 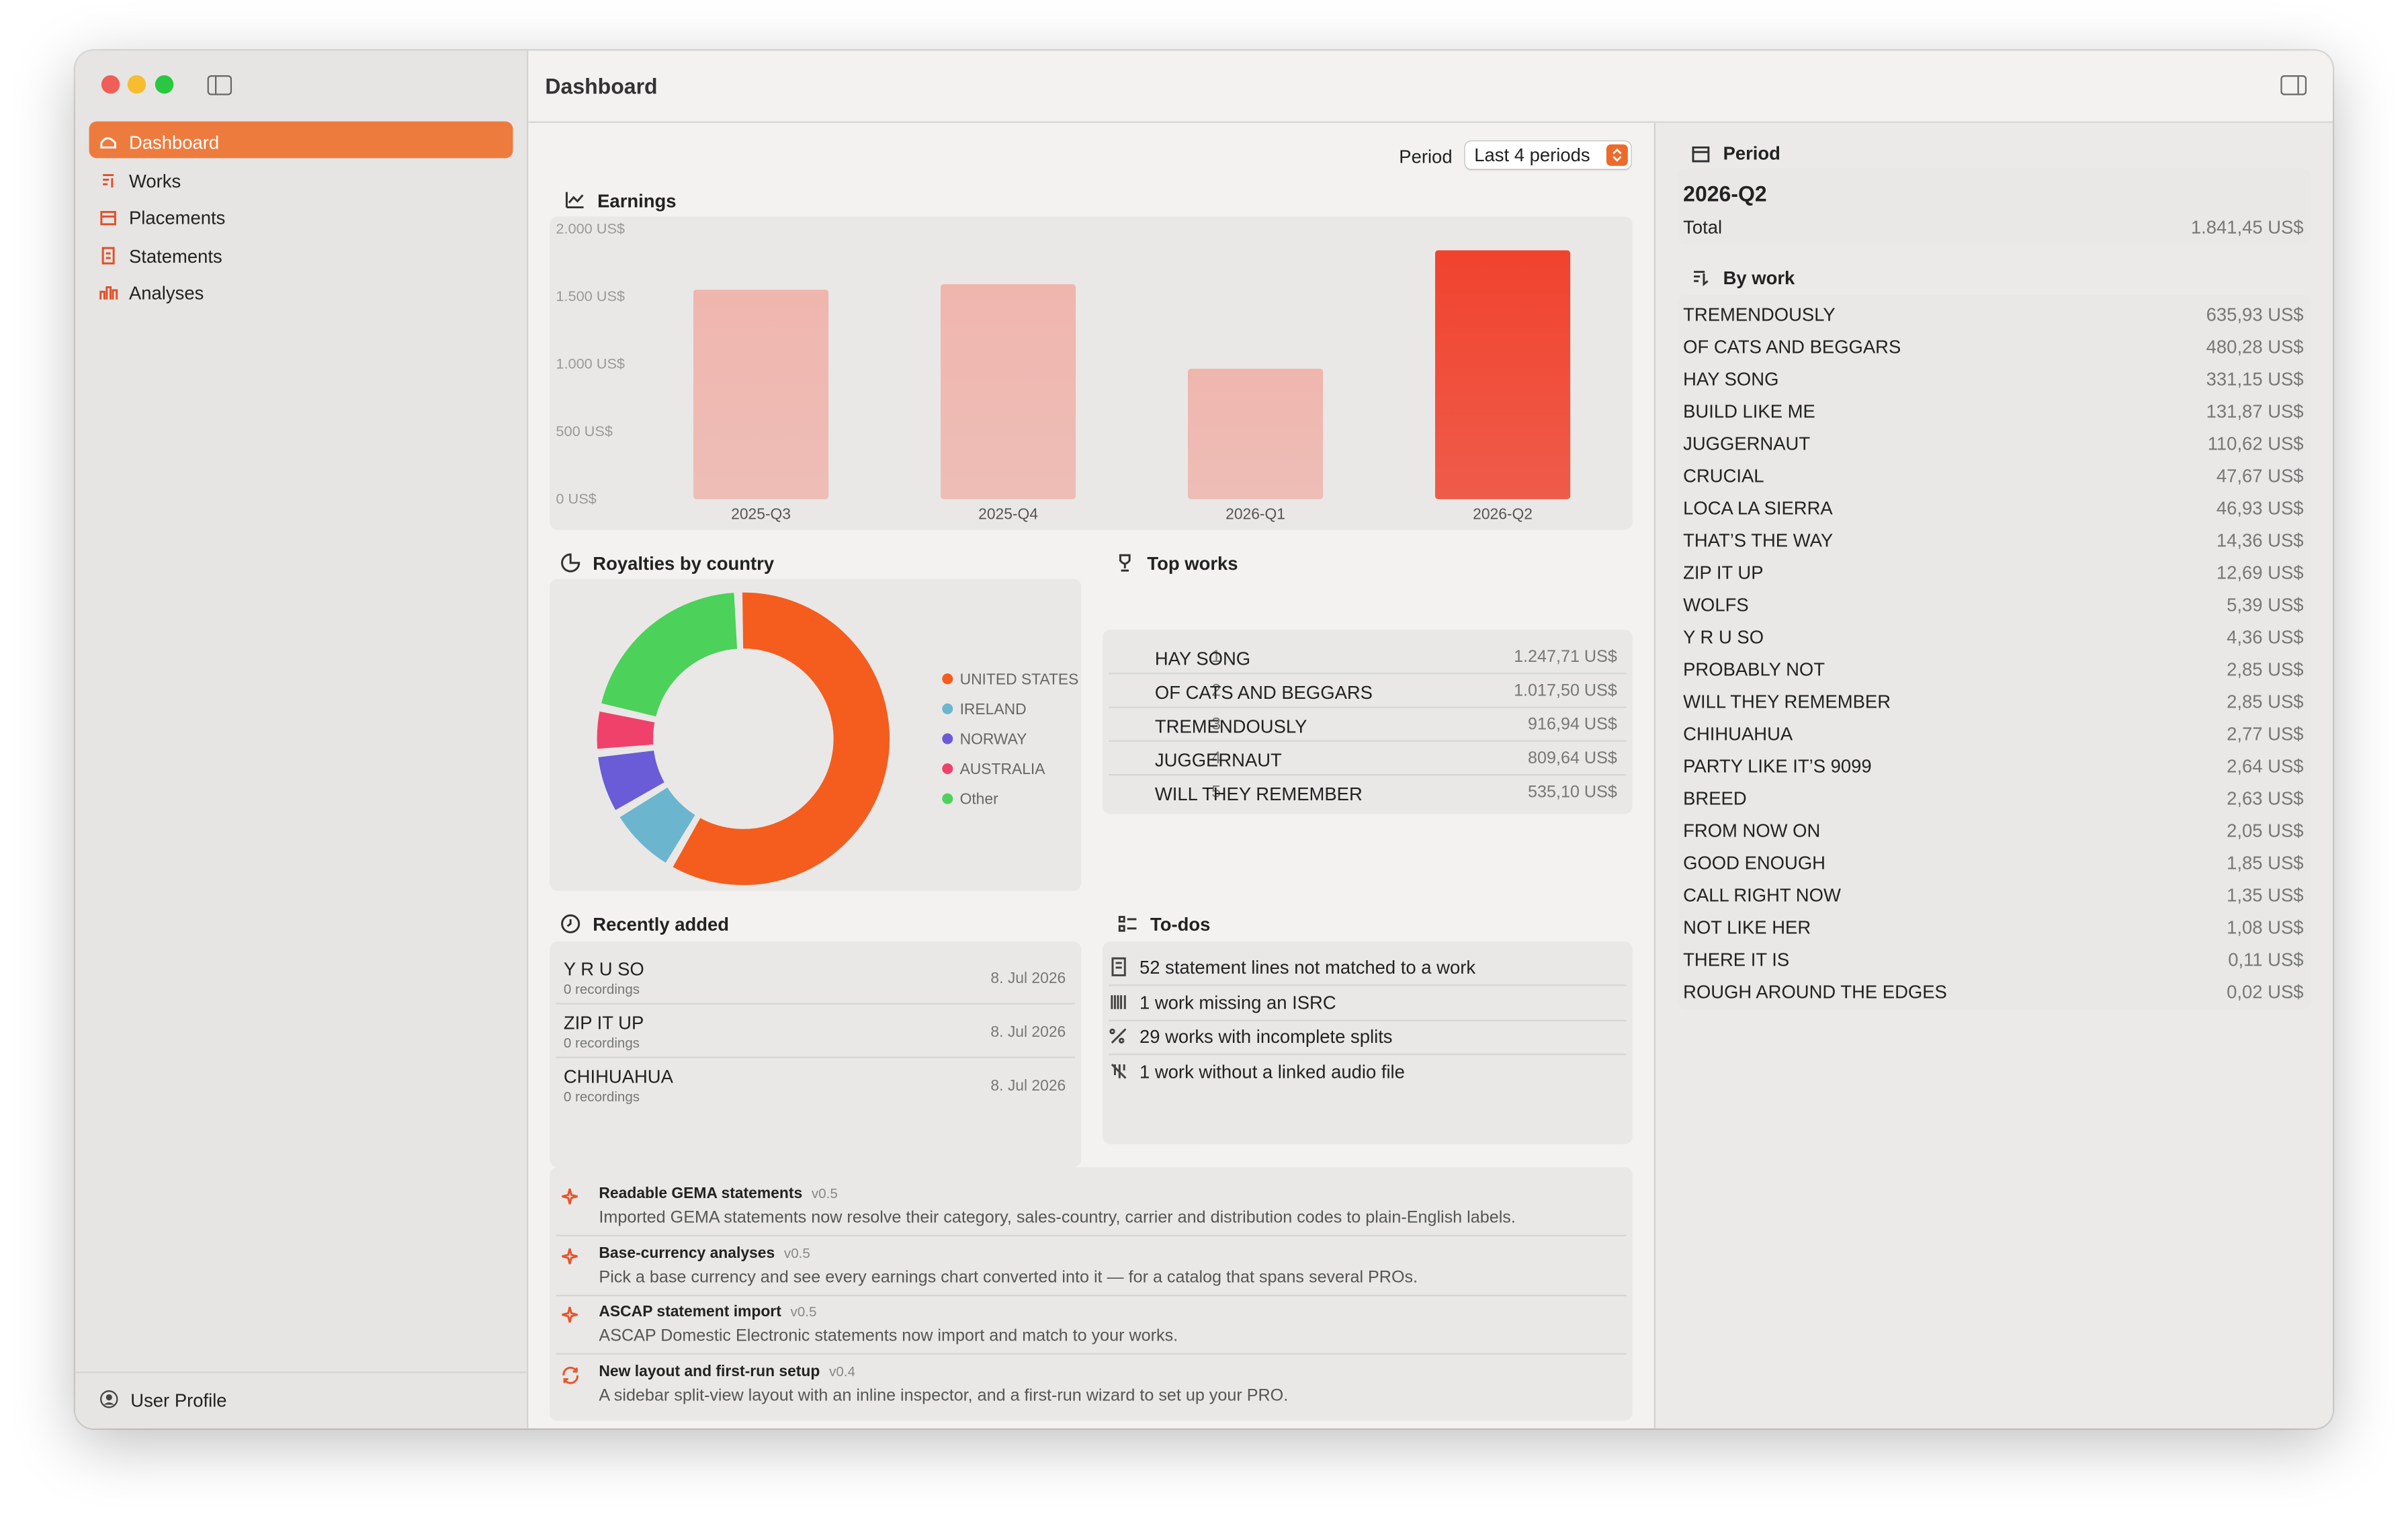 I want to click on work-name: BUILD LIKE ME, so click(x=1749, y=411).